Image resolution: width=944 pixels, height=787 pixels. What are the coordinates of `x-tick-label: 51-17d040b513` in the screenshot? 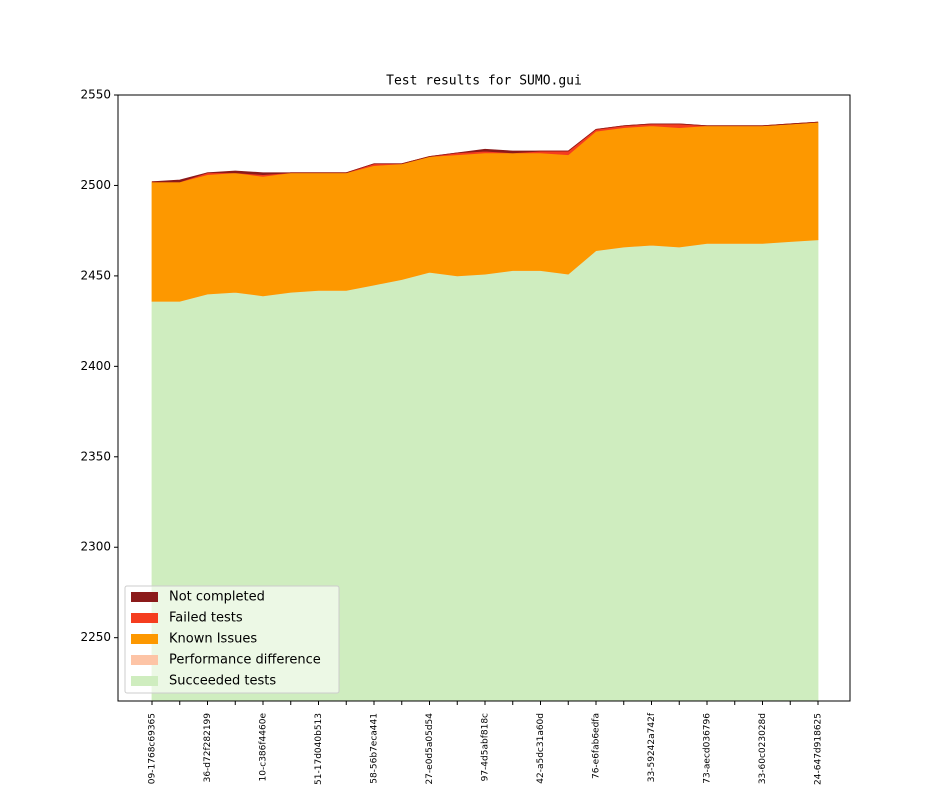 It's located at (319, 749).